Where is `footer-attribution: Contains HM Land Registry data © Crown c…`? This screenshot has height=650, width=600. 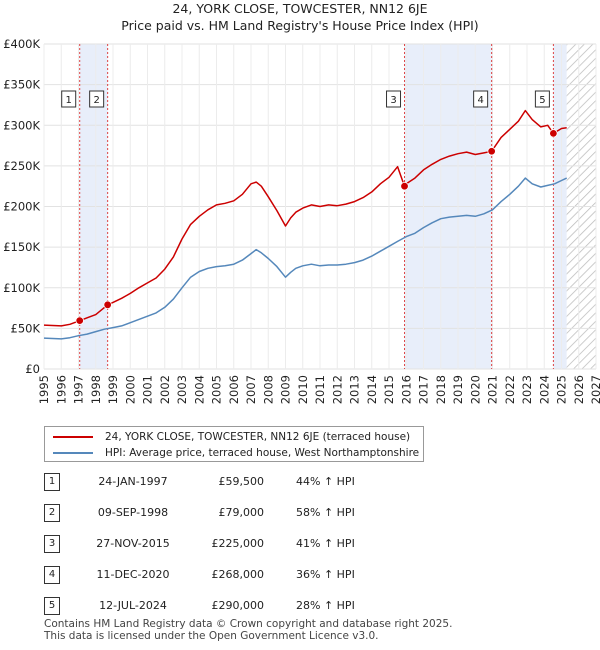 footer-attribution: Contains HM Land Registry data © Crown c… is located at coordinates (248, 630).